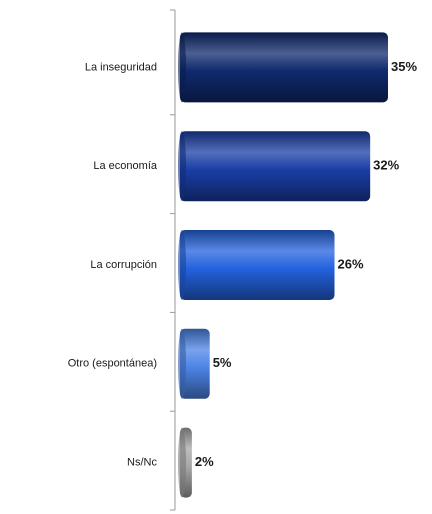  I want to click on category-label: Ns/Nc, so click(142, 463).